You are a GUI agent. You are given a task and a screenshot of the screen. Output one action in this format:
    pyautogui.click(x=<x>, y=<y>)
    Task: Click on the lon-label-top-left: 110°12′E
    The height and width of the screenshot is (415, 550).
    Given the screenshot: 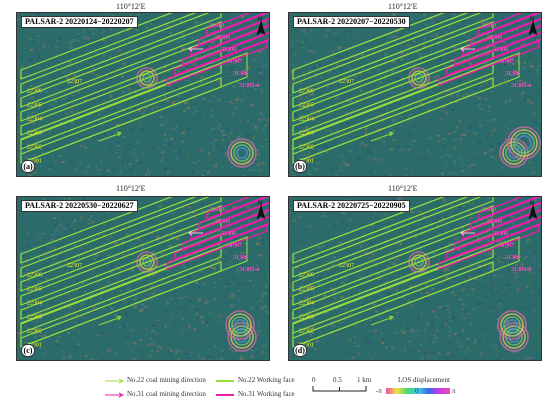 What is the action you would take?
    pyautogui.click(x=131, y=6)
    